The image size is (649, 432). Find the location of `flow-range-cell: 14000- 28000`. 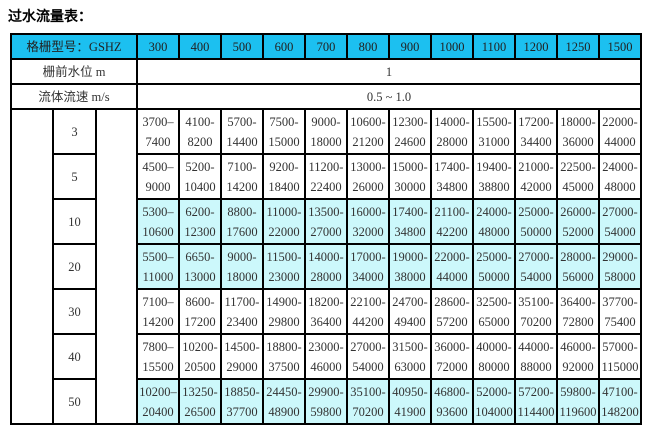

flow-range-cell: 14000- 28000 is located at coordinates (326, 266).